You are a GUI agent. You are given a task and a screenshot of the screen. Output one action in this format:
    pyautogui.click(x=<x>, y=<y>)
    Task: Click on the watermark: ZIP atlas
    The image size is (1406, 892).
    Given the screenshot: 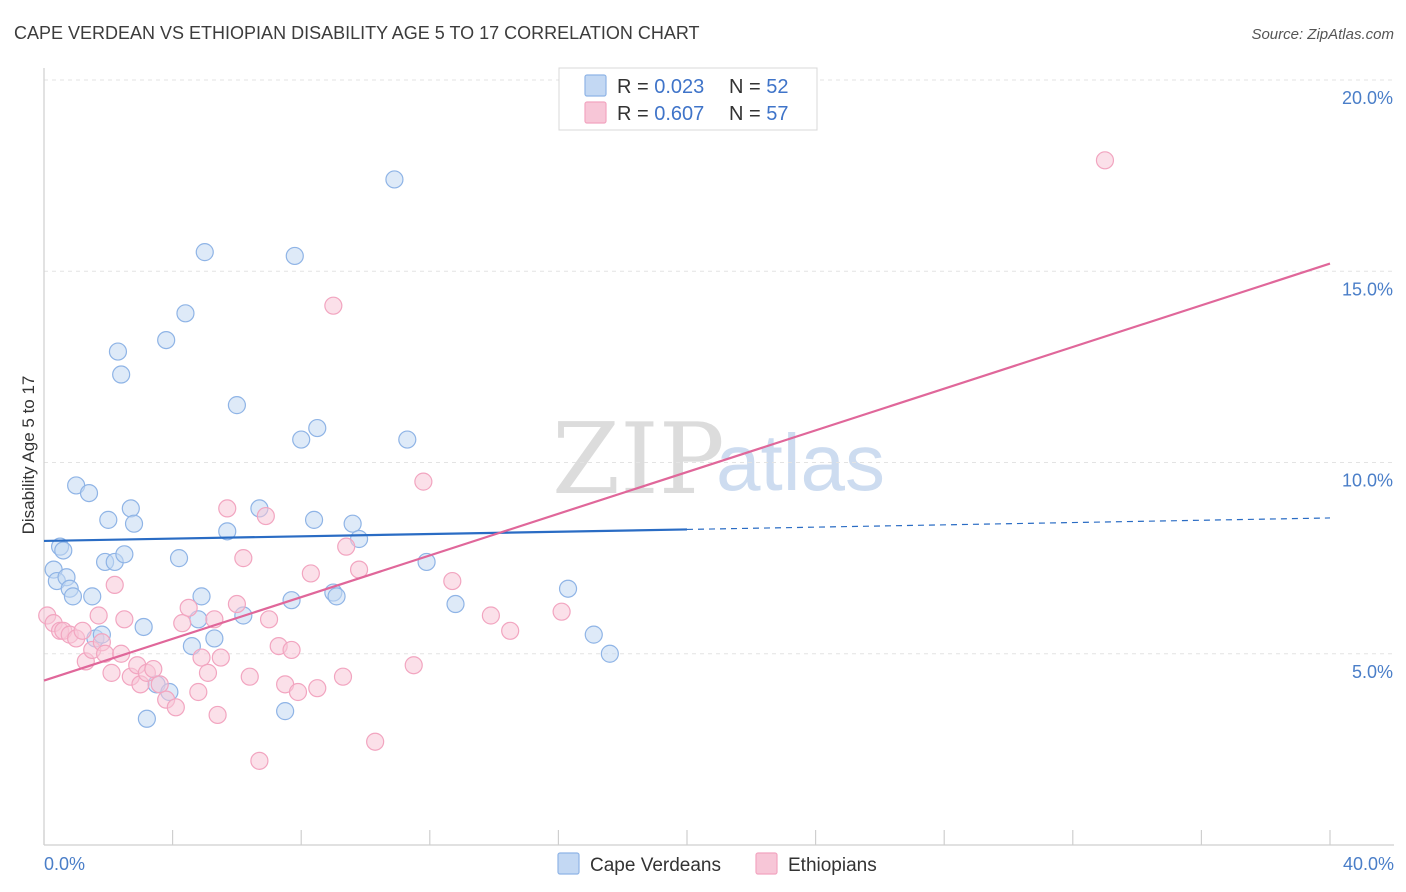 What is the action you would take?
    pyautogui.click(x=718, y=460)
    